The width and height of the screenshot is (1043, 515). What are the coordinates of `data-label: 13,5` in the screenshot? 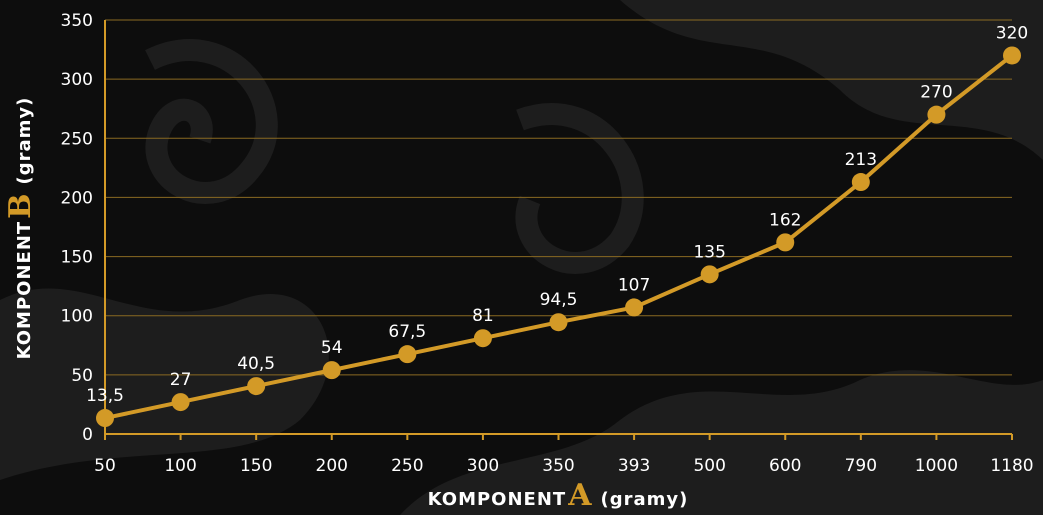 It's located at (105, 396).